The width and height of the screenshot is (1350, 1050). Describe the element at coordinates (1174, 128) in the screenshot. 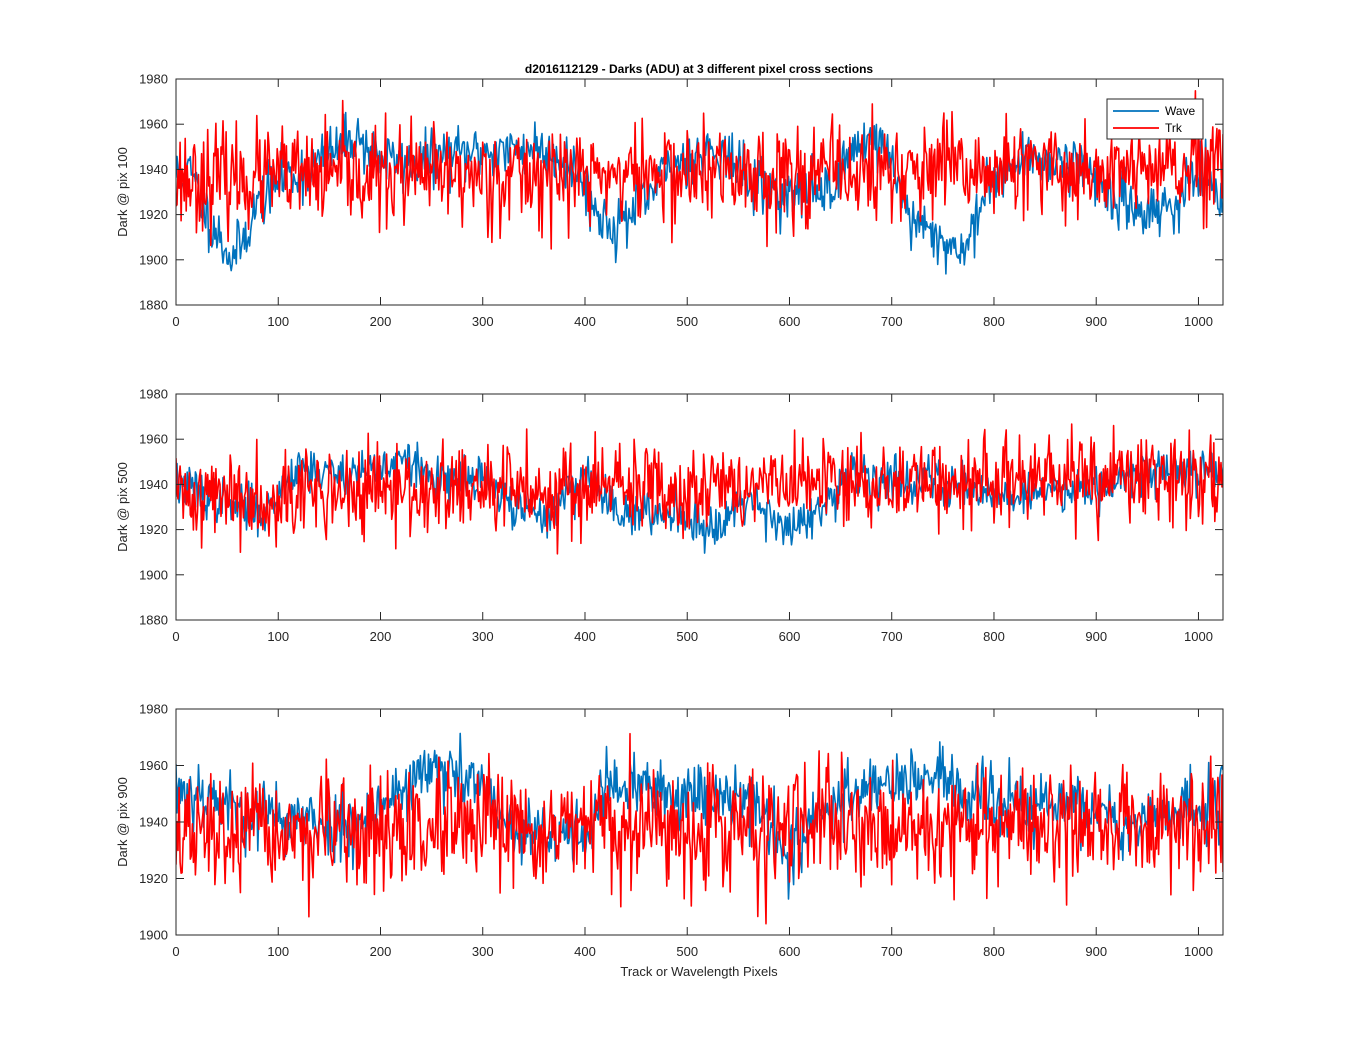

I see `legend-label-trk: Trk` at that location.